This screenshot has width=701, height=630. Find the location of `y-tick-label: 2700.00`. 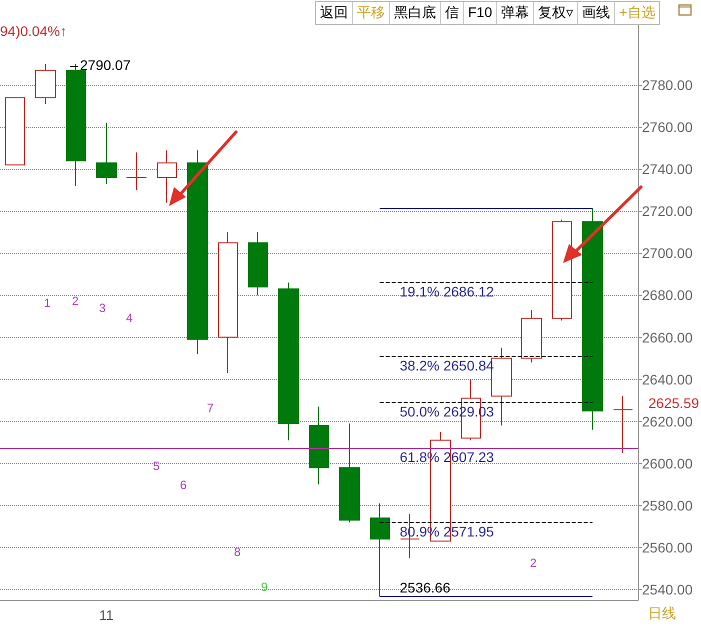

y-tick-label: 2700.00 is located at coordinates (667, 253).